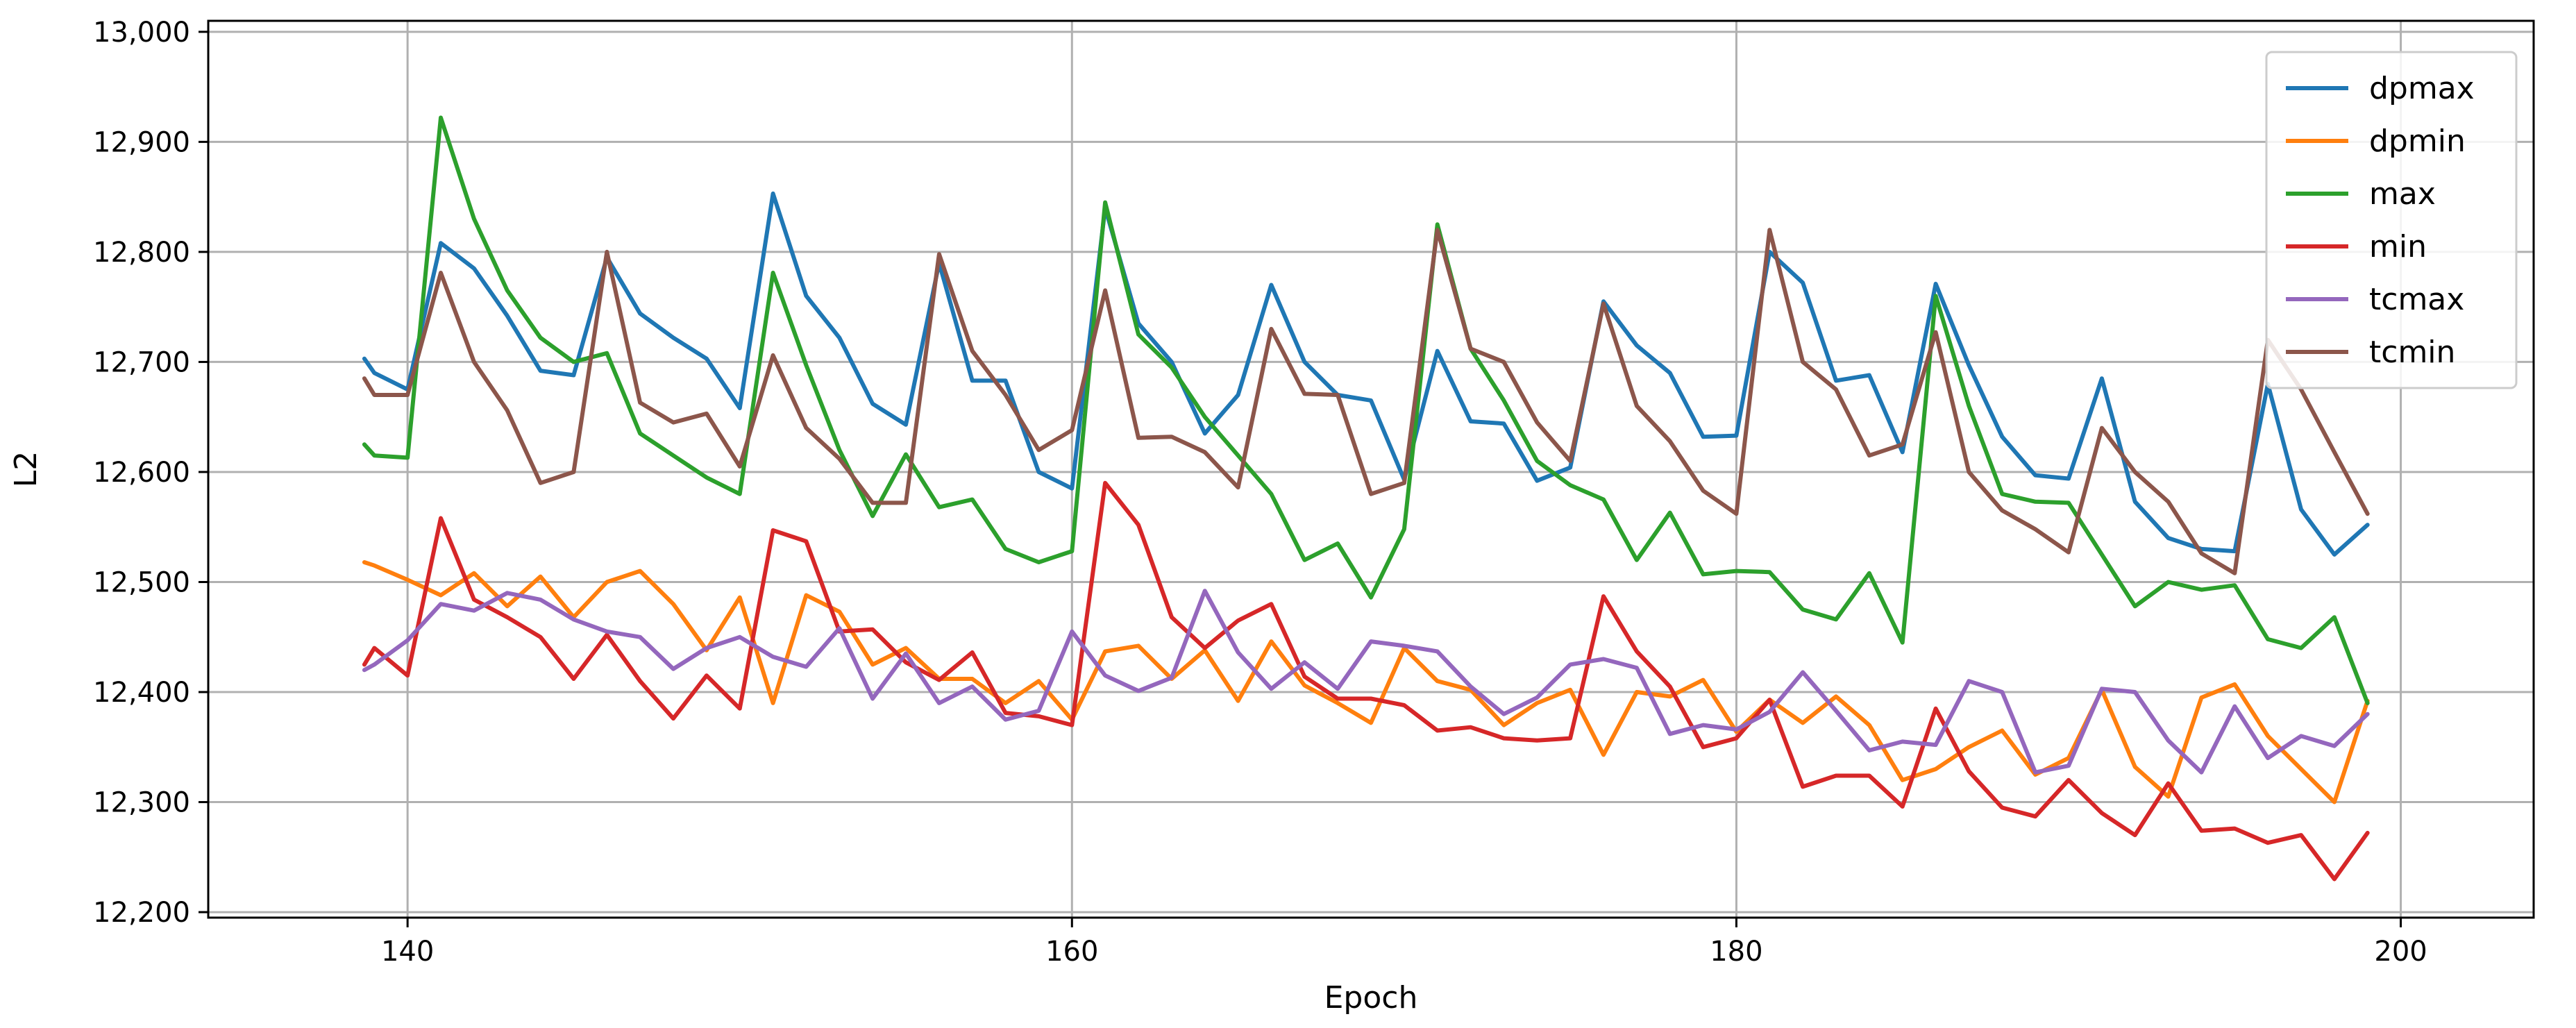 Image resolution: width=2576 pixels, height=1028 pixels. What do you see at coordinates (141, 693) in the screenshot?
I see `y-tick-label: 12,400` at bounding box center [141, 693].